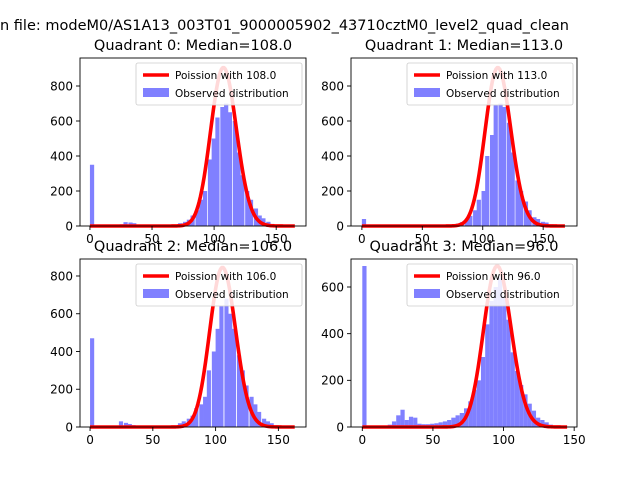  I want to click on subplot-title: Quadrant 1: Median=113.0, so click(464, 46).